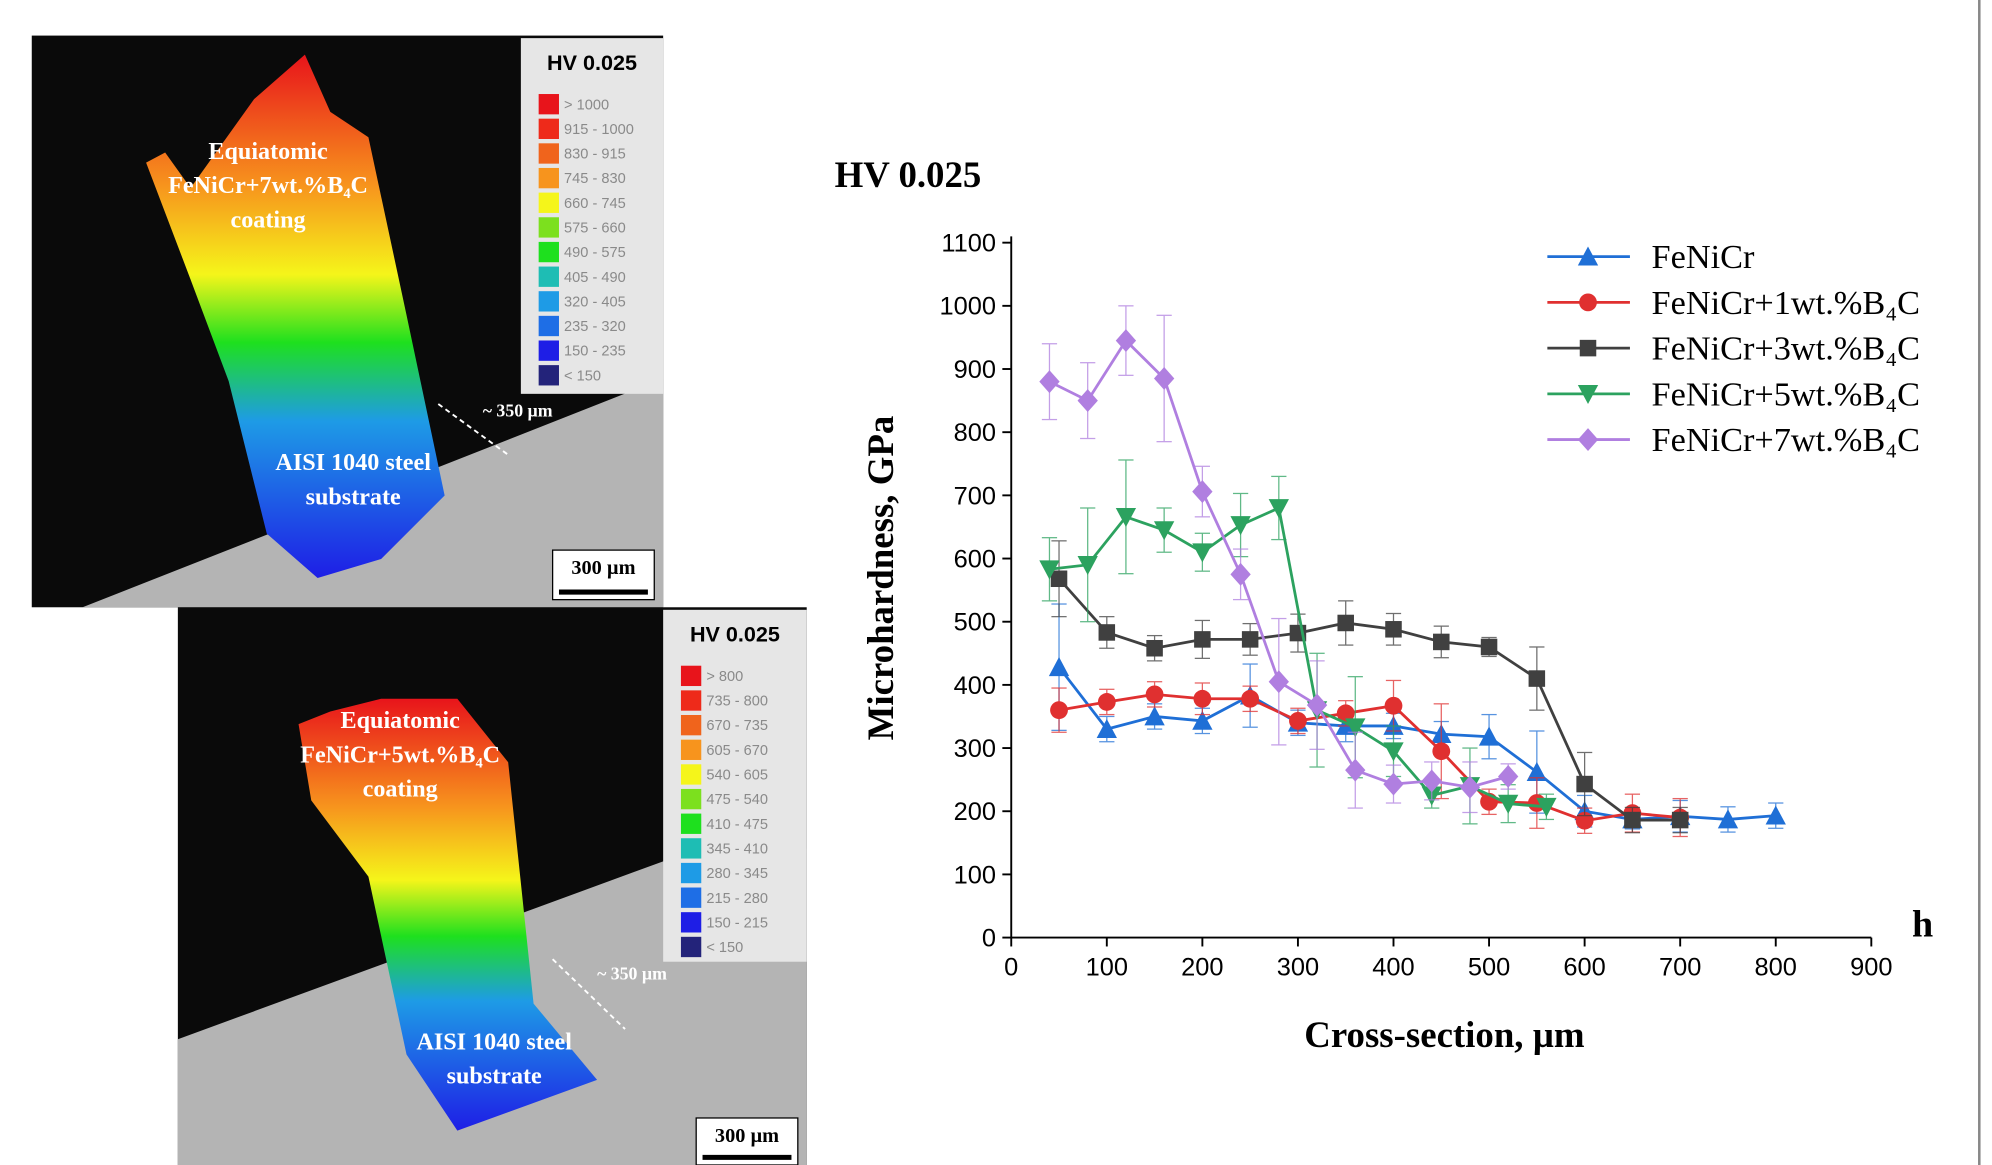  I want to click on legend-label: > 800, so click(724, 677).